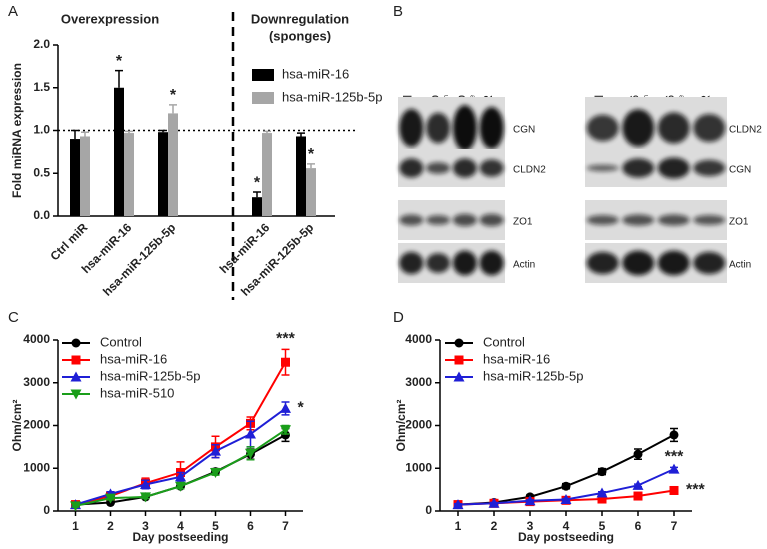  I want to click on y-tick-label: 0, so click(46, 510).